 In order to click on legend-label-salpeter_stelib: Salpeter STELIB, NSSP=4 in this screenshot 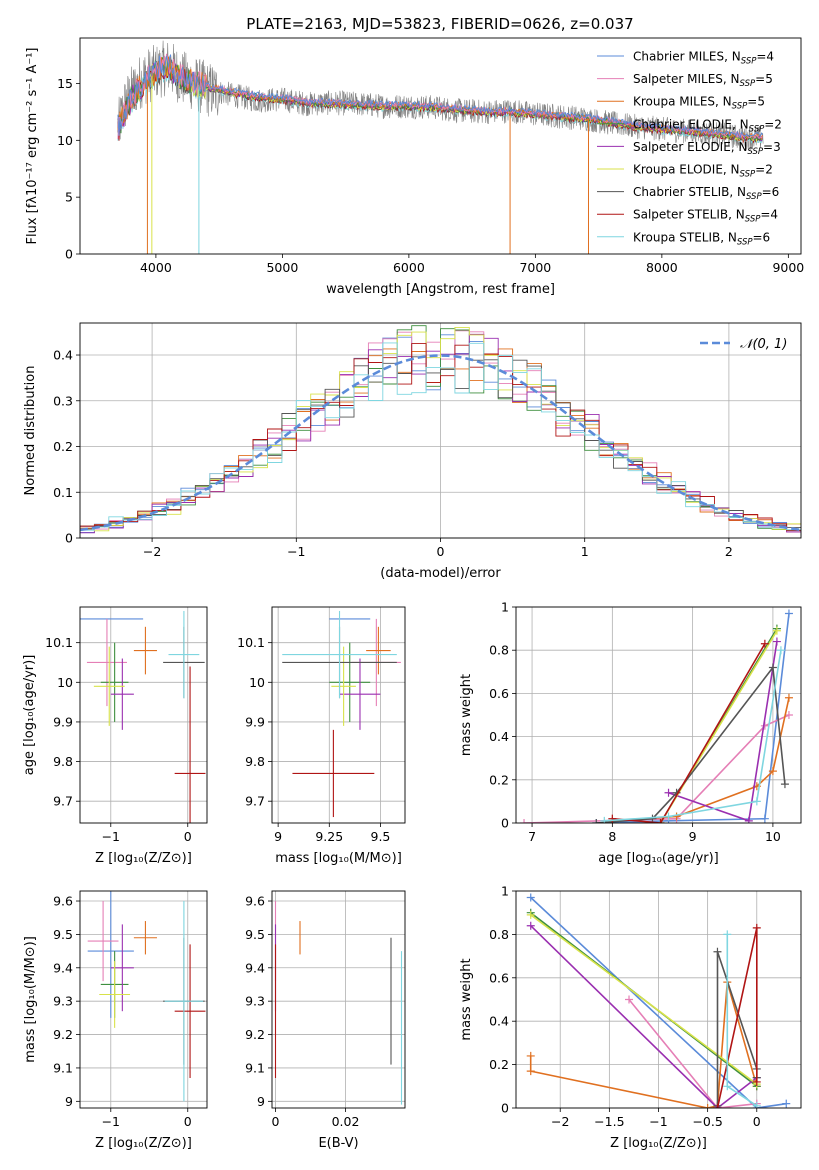, I will do `click(705, 216)`.